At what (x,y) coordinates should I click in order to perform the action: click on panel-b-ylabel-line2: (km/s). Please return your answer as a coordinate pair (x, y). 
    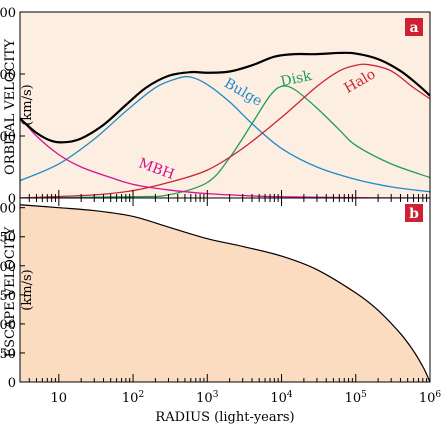
    Looking at the image, I should click on (27, 289).